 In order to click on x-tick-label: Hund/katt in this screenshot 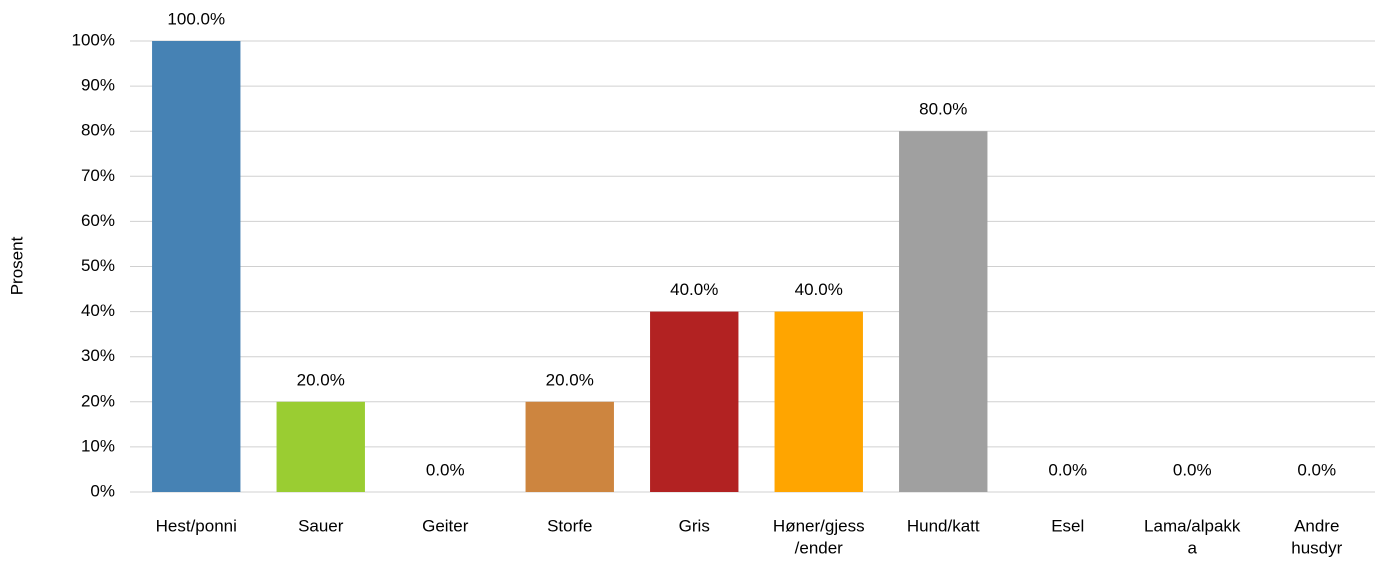, I will do `click(943, 525)`.